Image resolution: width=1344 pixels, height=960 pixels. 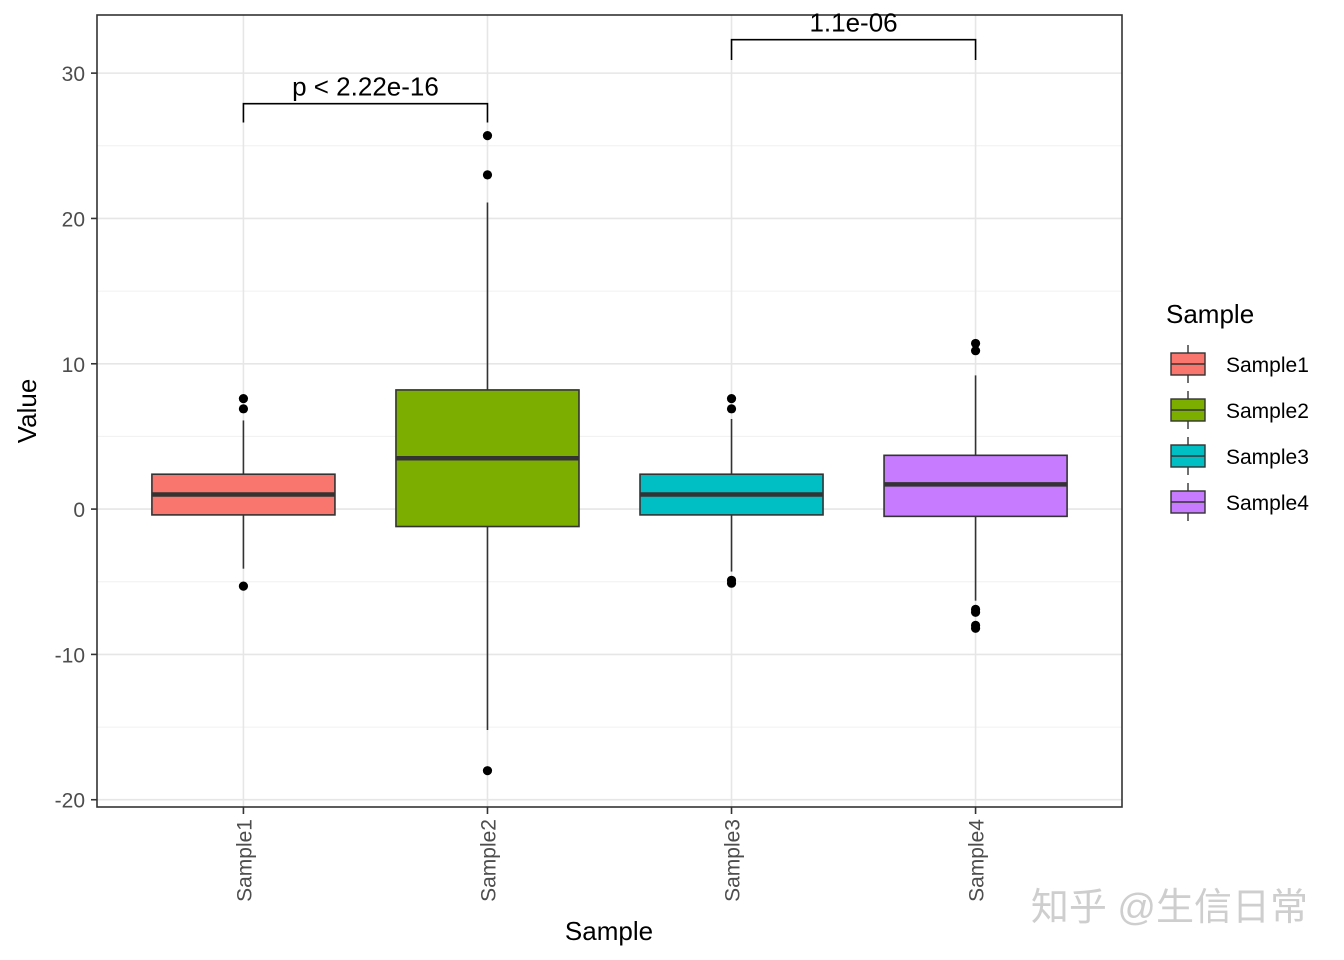 What do you see at coordinates (975, 485) in the screenshot?
I see `box-sample4` at bounding box center [975, 485].